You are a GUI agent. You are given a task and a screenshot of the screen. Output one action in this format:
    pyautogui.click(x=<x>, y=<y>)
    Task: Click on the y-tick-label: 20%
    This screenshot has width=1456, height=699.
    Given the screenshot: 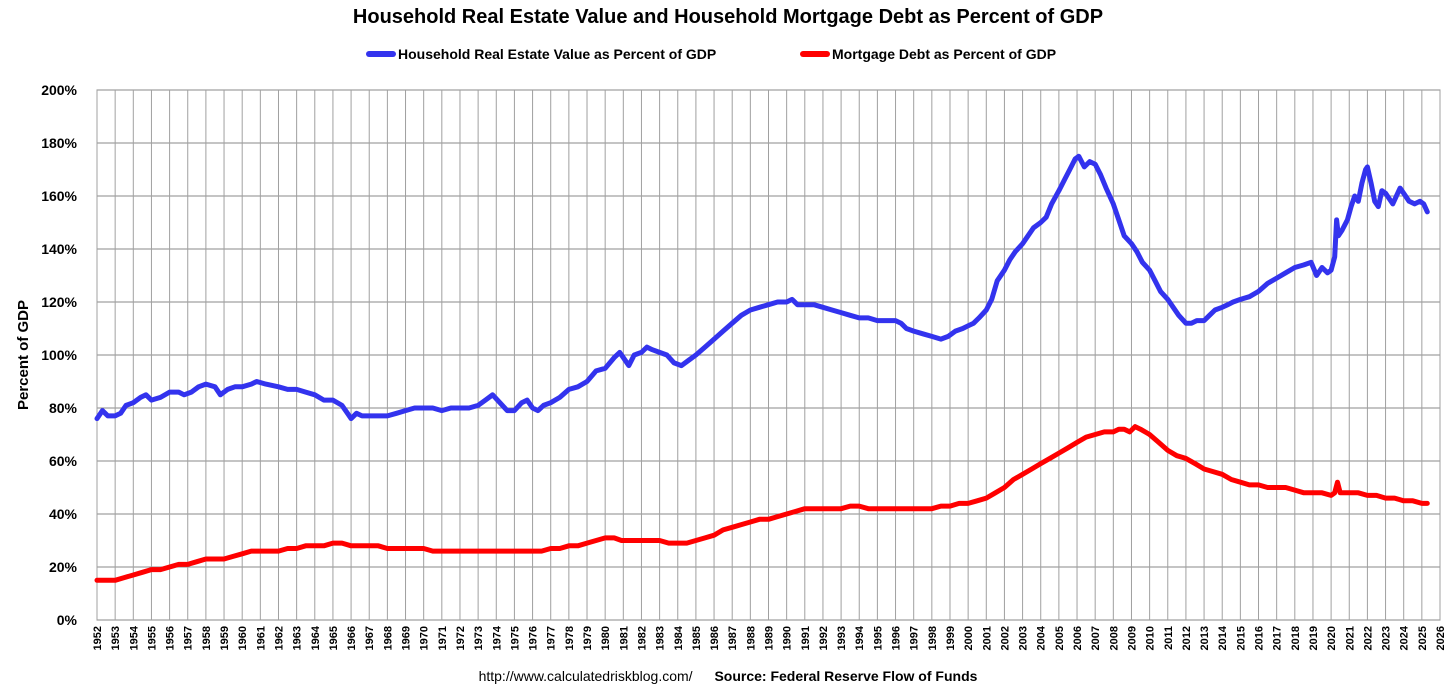 What is the action you would take?
    pyautogui.click(x=63, y=567)
    